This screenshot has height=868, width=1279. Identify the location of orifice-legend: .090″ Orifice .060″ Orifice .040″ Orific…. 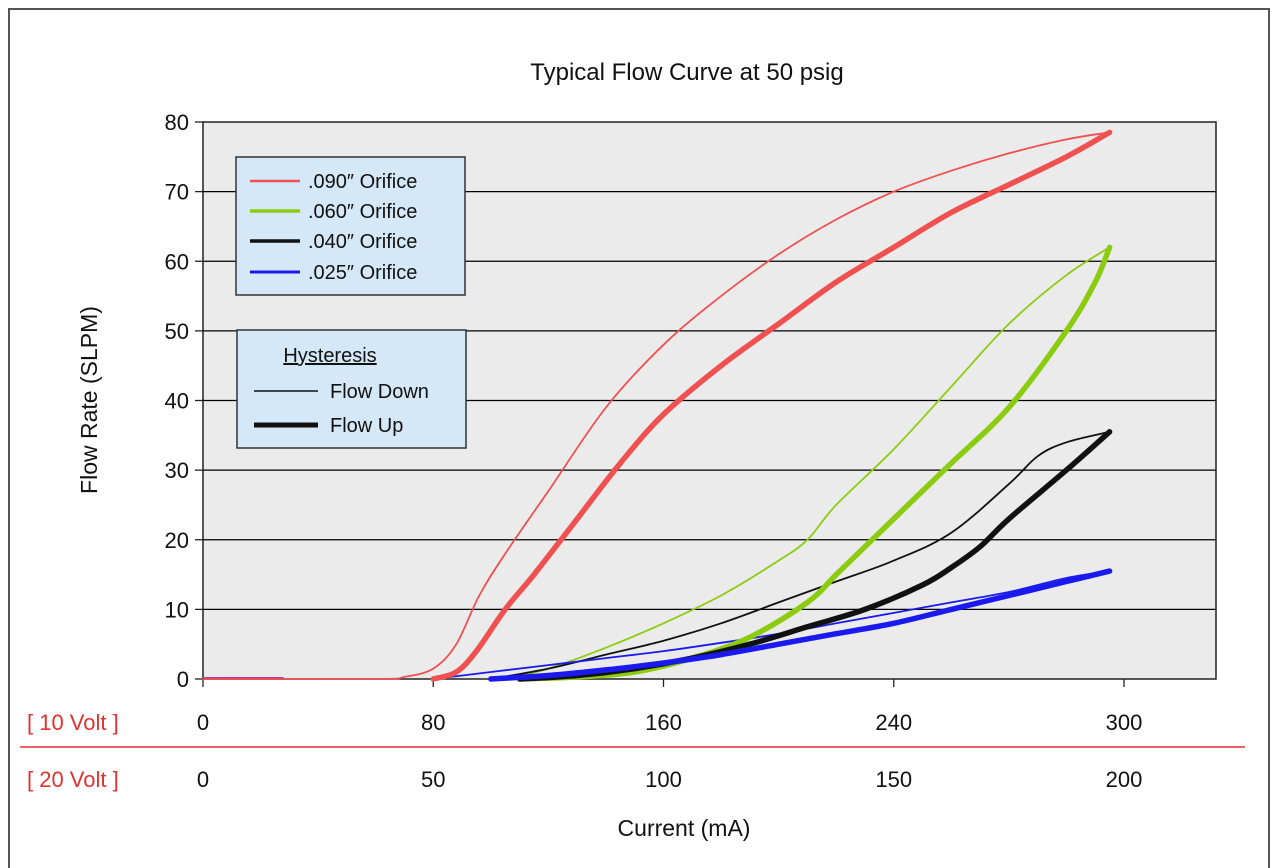
(350, 226).